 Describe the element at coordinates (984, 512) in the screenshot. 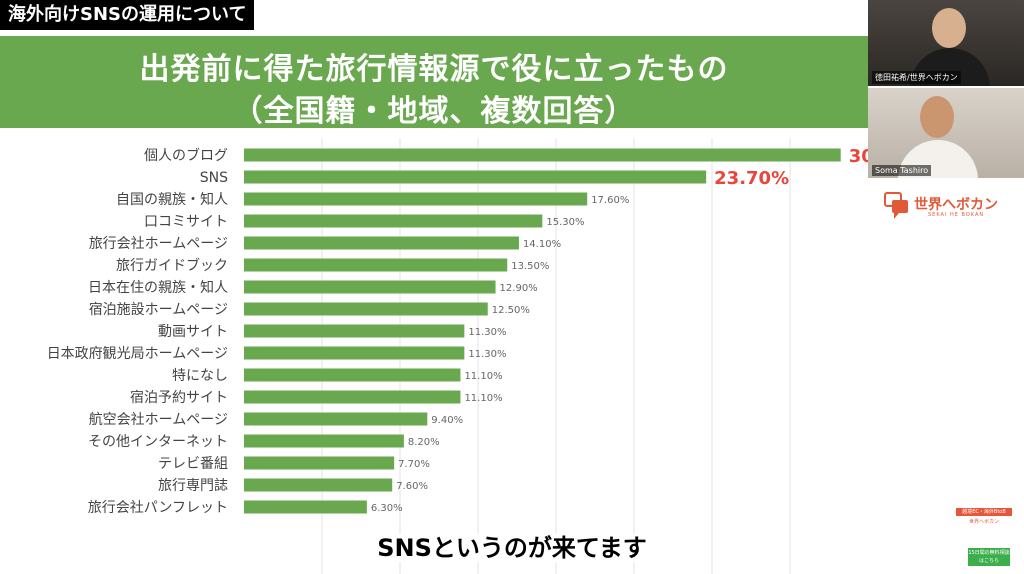

I see `promo-heading: 越境EC・海外BtoB` at that location.